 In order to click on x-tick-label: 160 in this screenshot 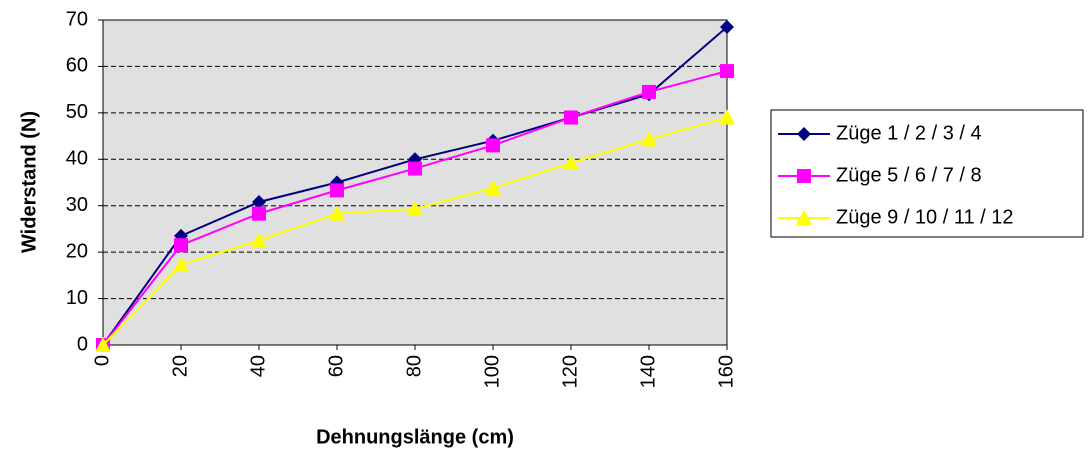, I will do `click(726, 371)`.